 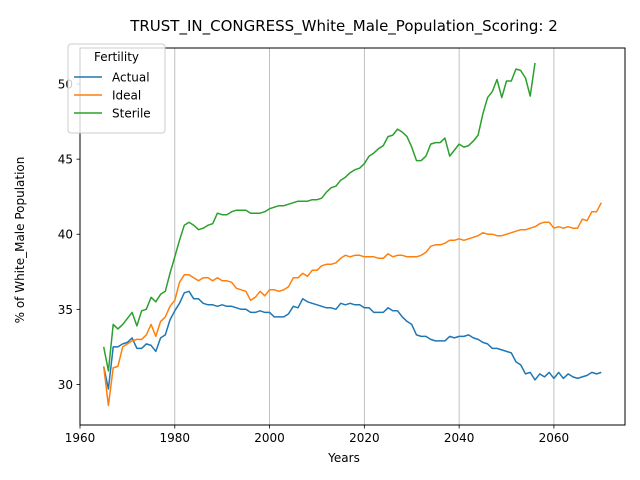 What do you see at coordinates (80, 438) in the screenshot?
I see `x-tick-label: 1960` at bounding box center [80, 438].